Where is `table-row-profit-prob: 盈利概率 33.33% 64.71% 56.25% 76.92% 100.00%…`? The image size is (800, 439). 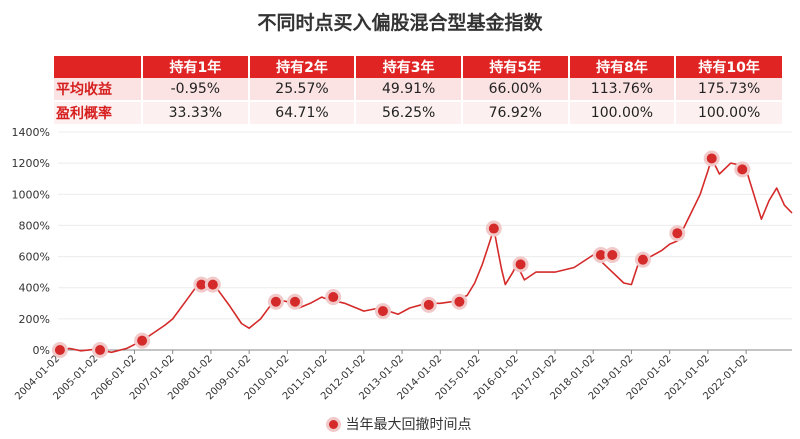 table-row-profit-prob: 盈利概率 33.33% 64.71% 56.25% 76.92% 100.00%… is located at coordinates (418, 112).